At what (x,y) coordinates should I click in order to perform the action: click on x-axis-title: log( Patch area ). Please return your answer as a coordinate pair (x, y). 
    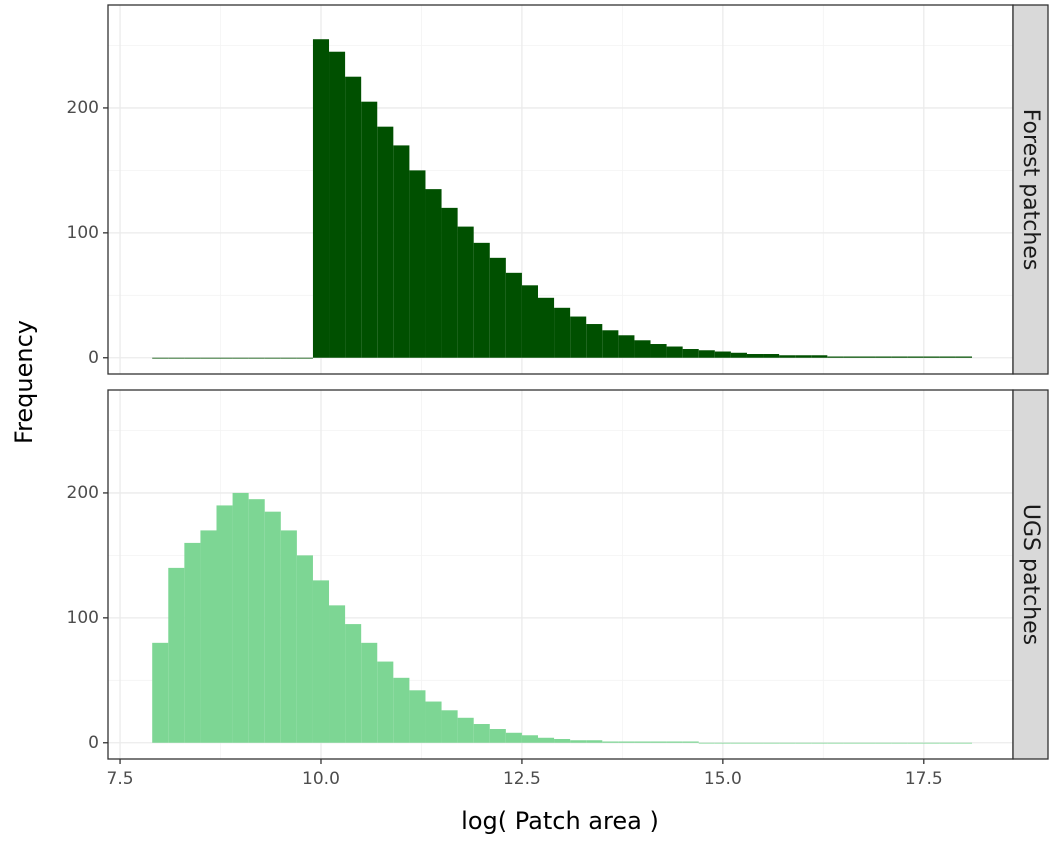
    Looking at the image, I should click on (560, 821).